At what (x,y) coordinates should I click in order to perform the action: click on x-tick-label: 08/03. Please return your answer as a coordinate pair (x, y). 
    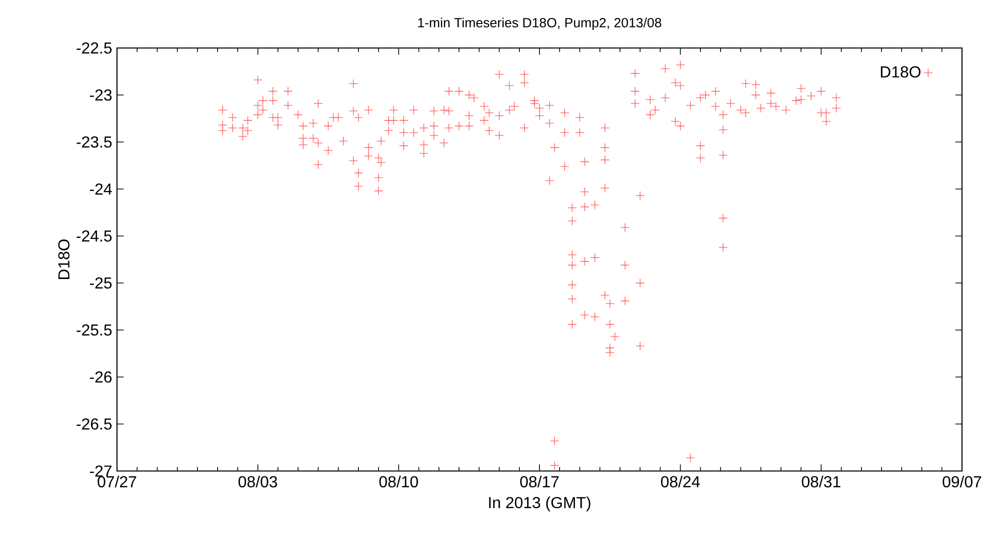
    Looking at the image, I should click on (258, 482).